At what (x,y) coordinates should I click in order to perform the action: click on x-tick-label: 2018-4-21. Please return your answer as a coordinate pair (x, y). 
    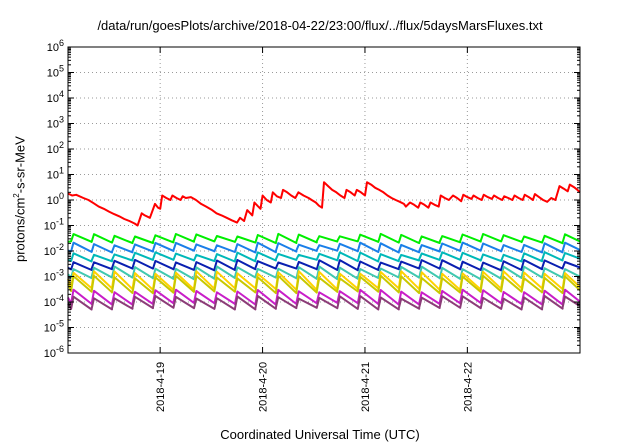
    Looking at the image, I should click on (366, 387).